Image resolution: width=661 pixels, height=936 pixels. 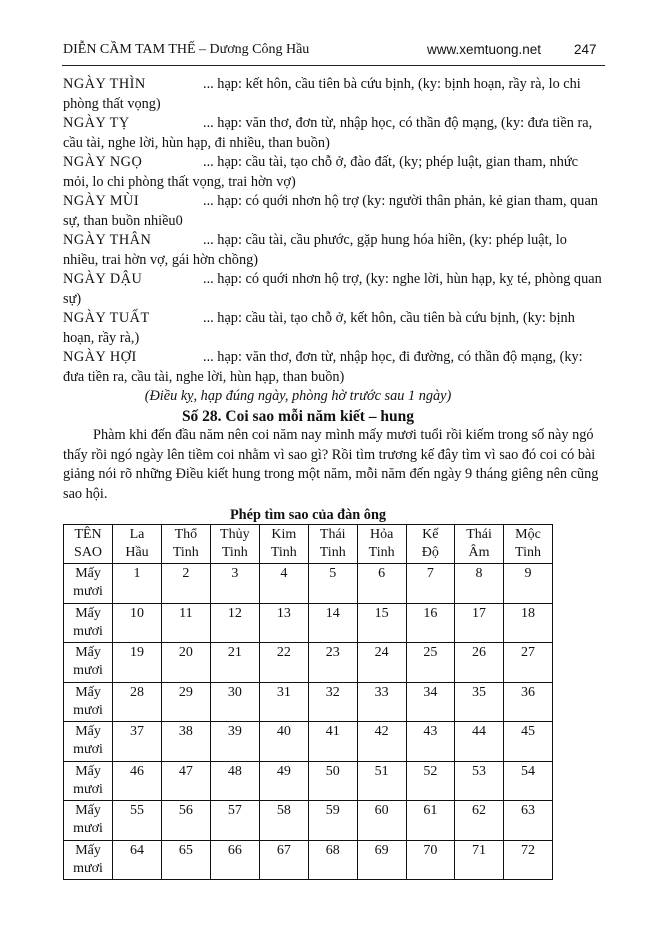 I want to click on cell-line: Âm, so click(x=479, y=552).